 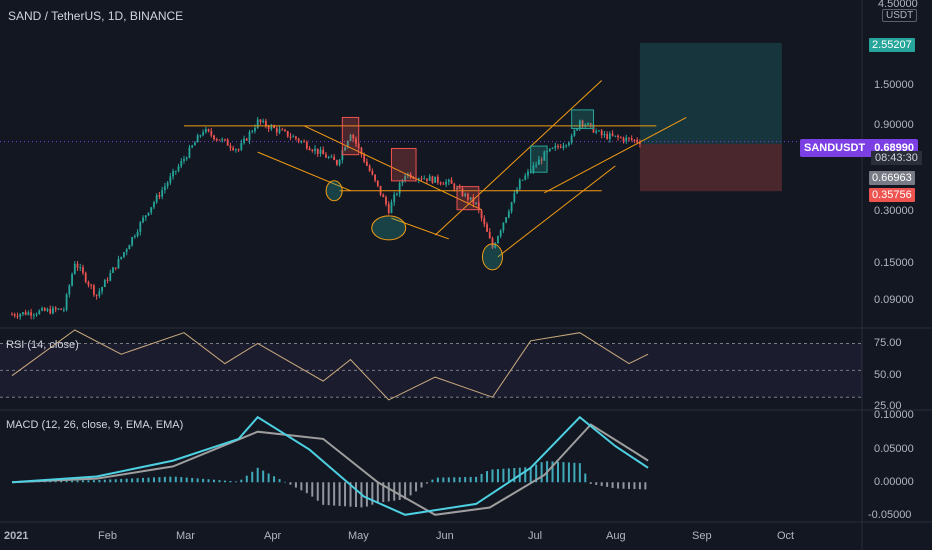 I want to click on macd-legend: MACD (12, 26, close, 9, EMA, EMA), so click(x=95, y=425).